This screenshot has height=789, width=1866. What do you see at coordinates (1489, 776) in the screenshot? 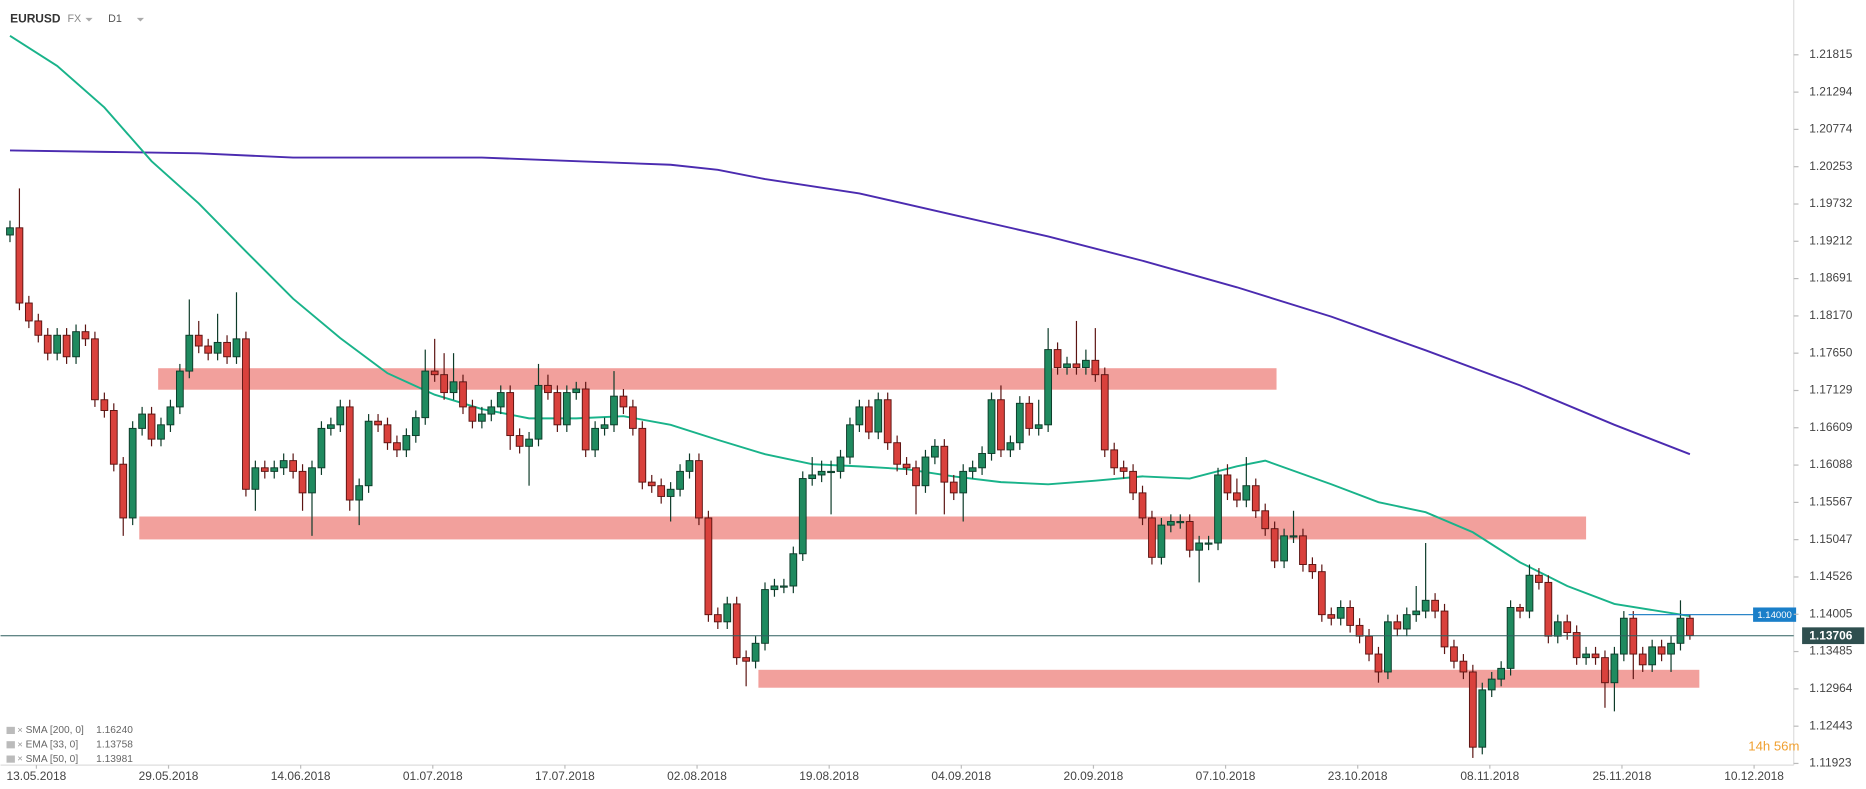
I see `x-tick-label: 08.11.2018` at bounding box center [1489, 776].